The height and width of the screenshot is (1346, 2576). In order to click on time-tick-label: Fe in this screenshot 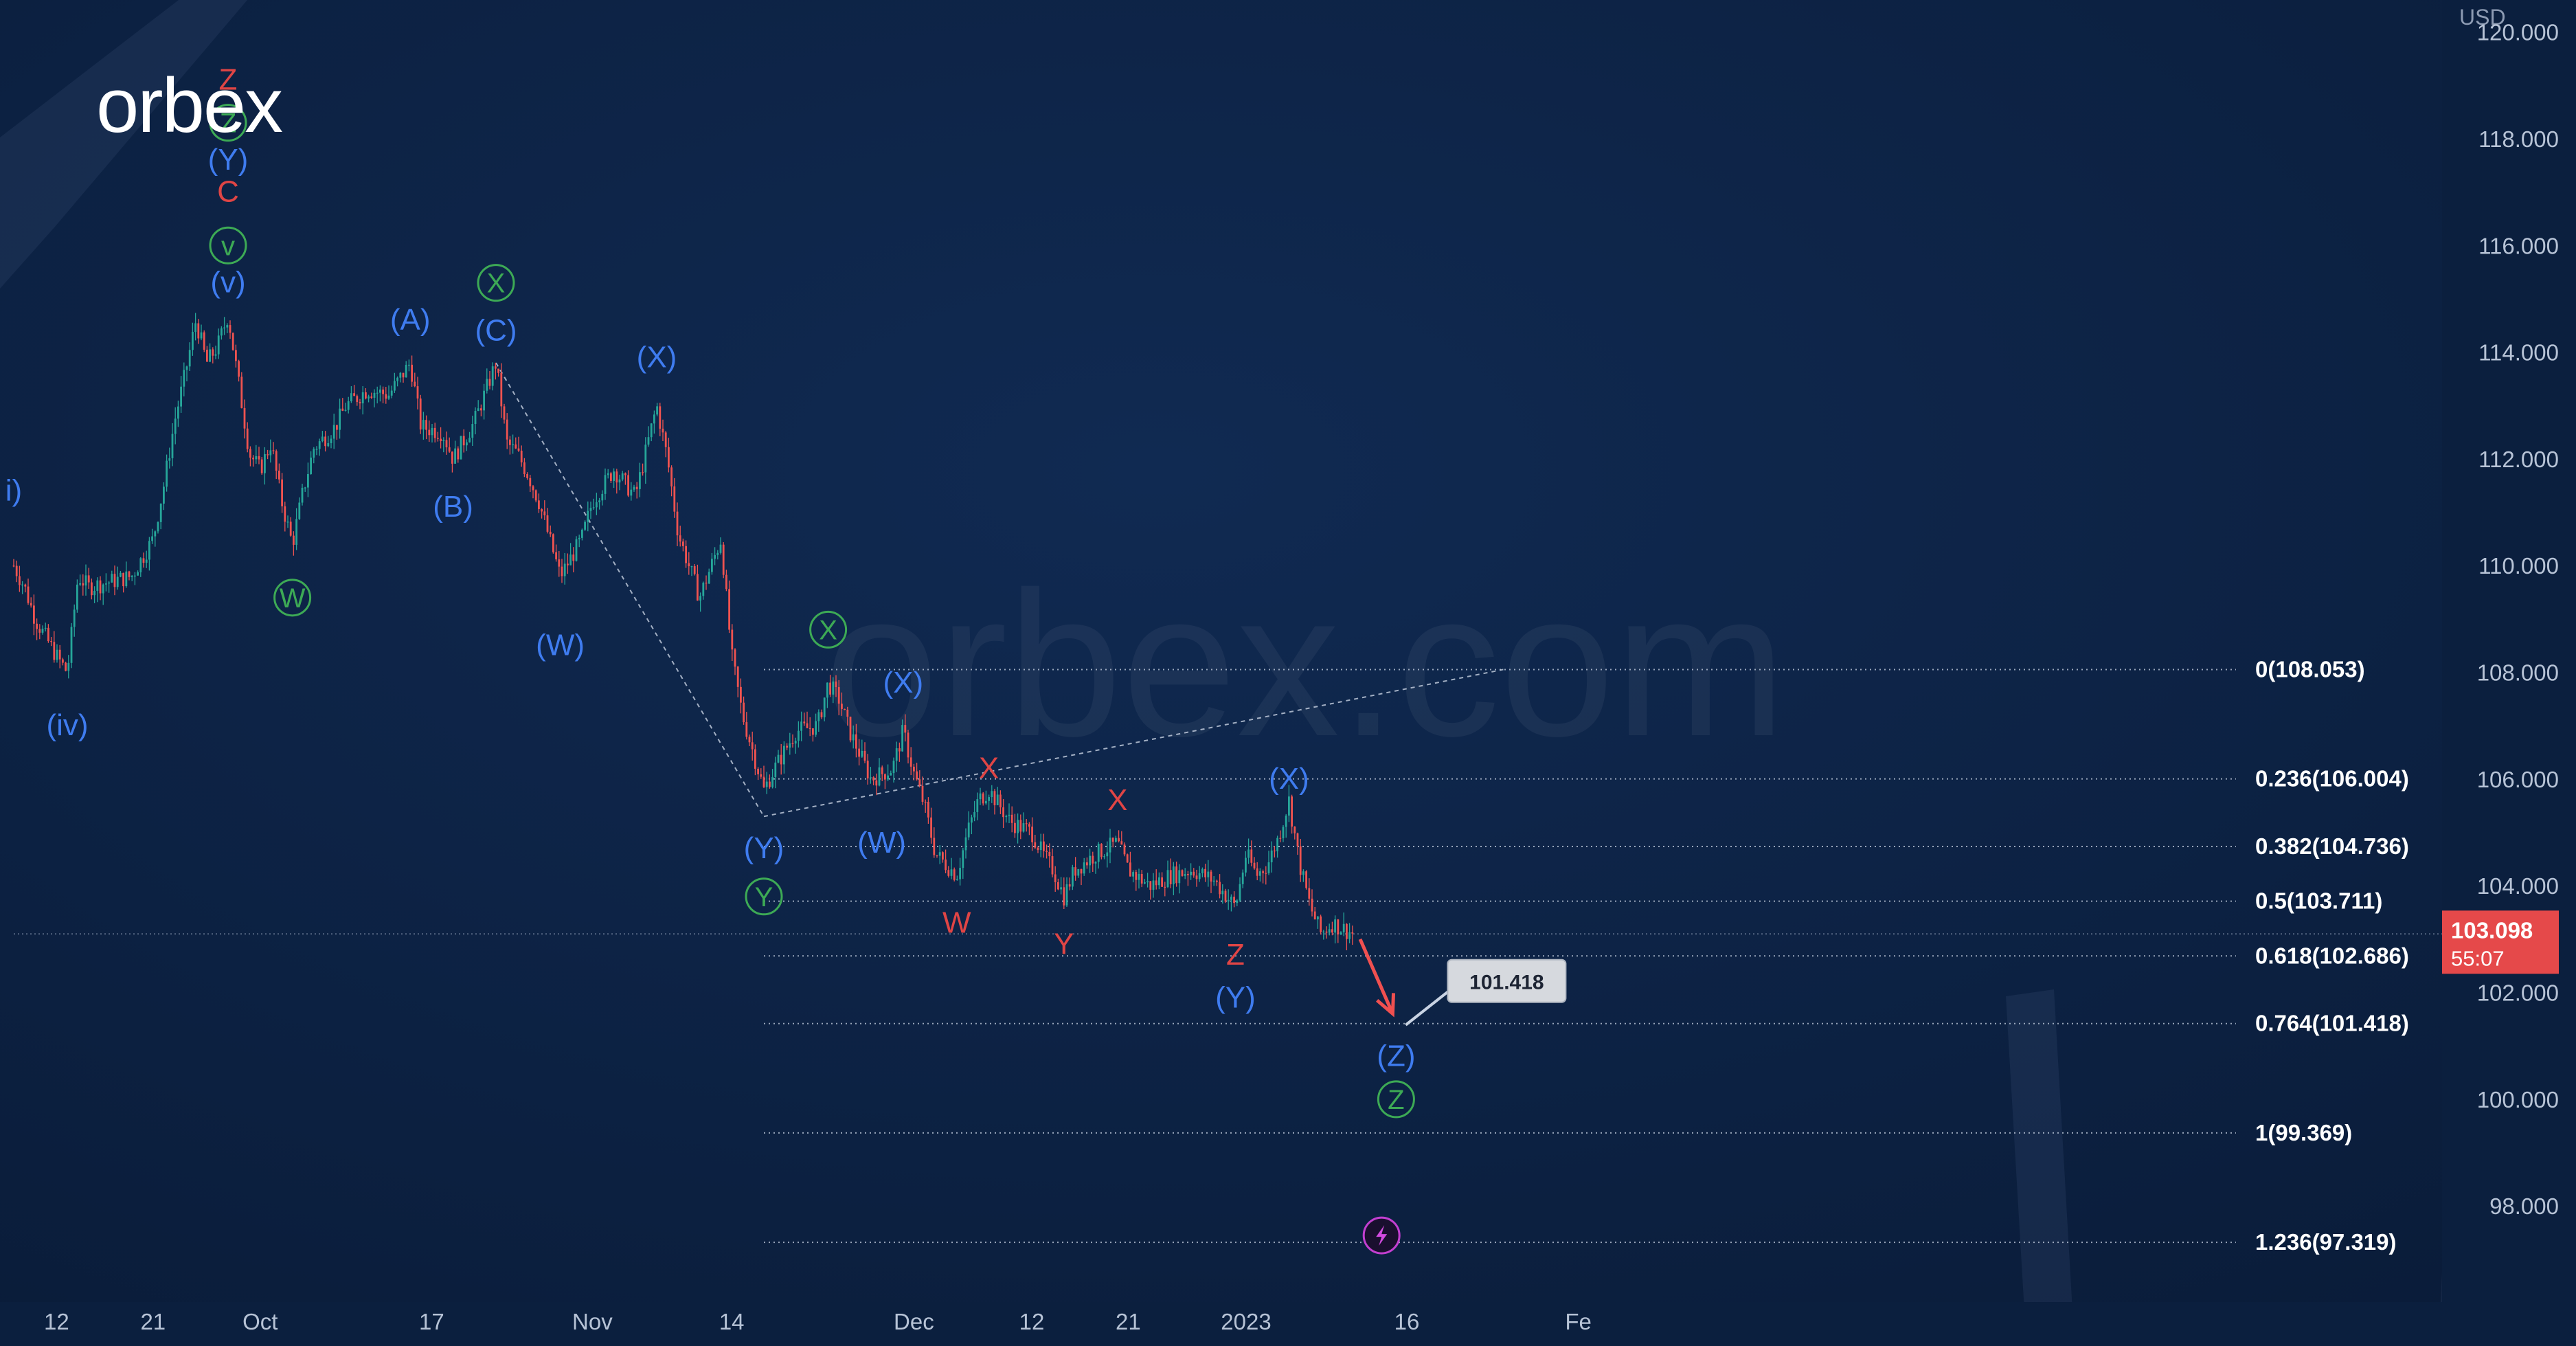, I will do `click(1578, 1321)`.